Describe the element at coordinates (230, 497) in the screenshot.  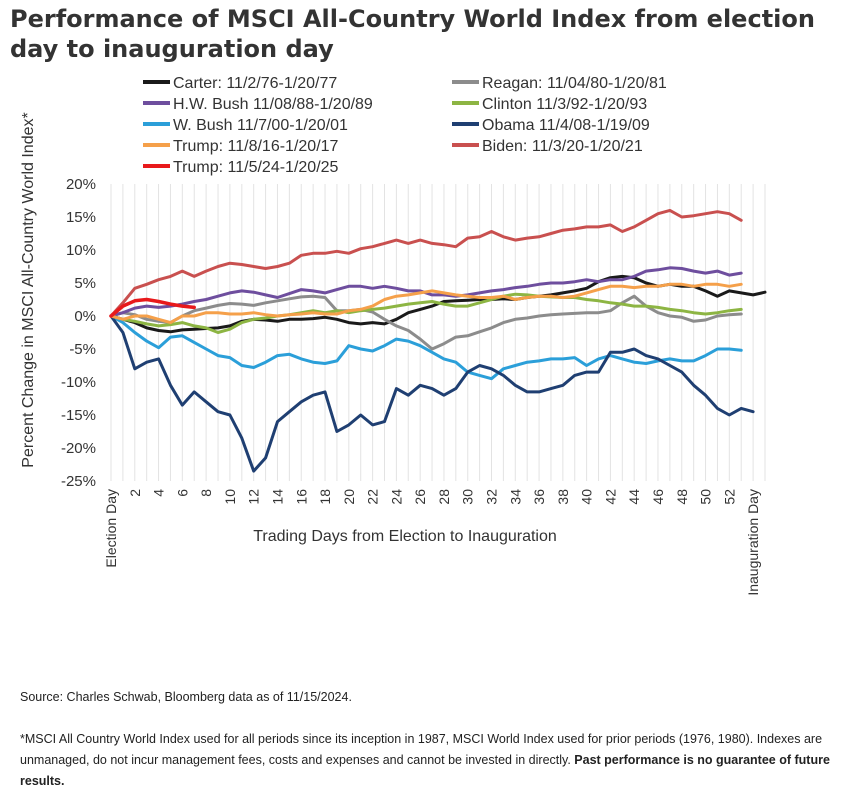
I see `x-tick-label: 10` at that location.